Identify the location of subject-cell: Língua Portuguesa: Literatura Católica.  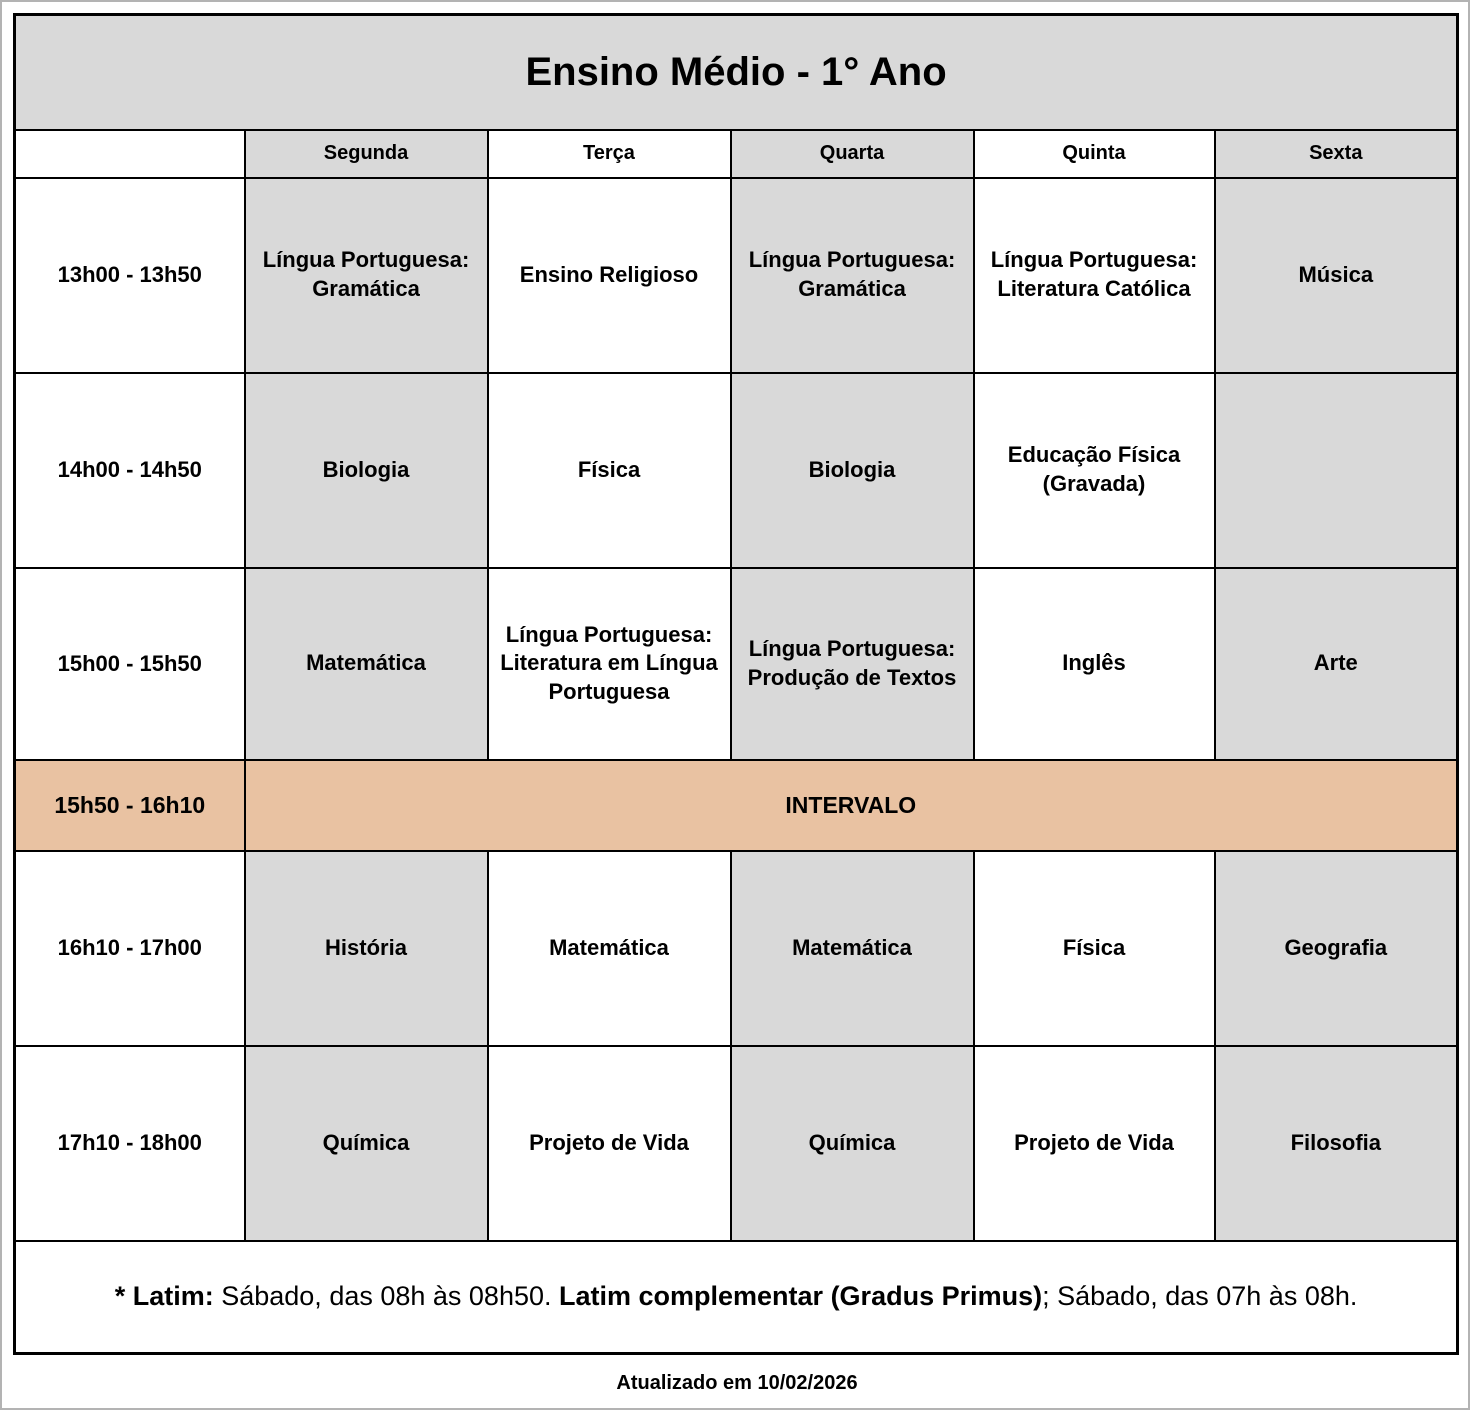
(1094, 275).